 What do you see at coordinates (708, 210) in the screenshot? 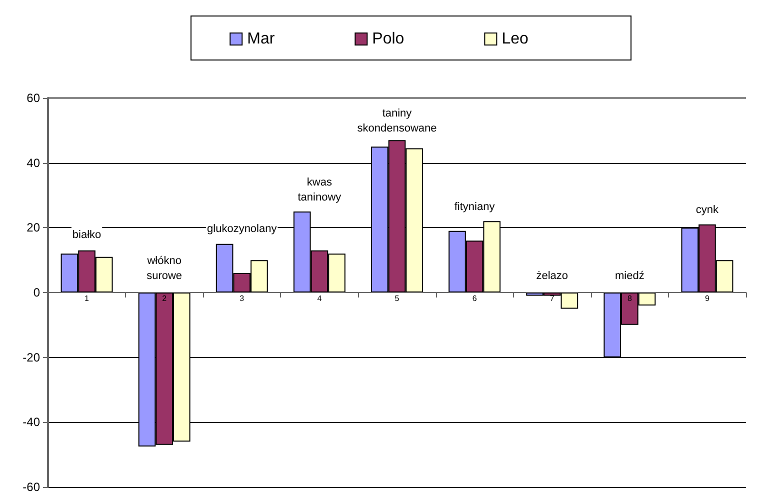
I see `annotation: cynk` at bounding box center [708, 210].